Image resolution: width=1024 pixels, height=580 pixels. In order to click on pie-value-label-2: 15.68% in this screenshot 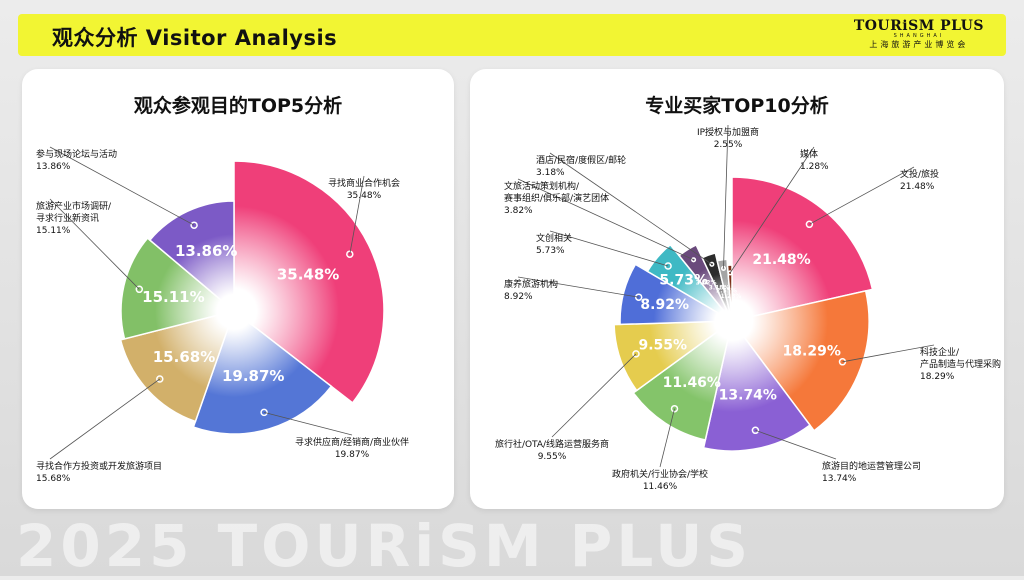, I will do `click(184, 357)`.